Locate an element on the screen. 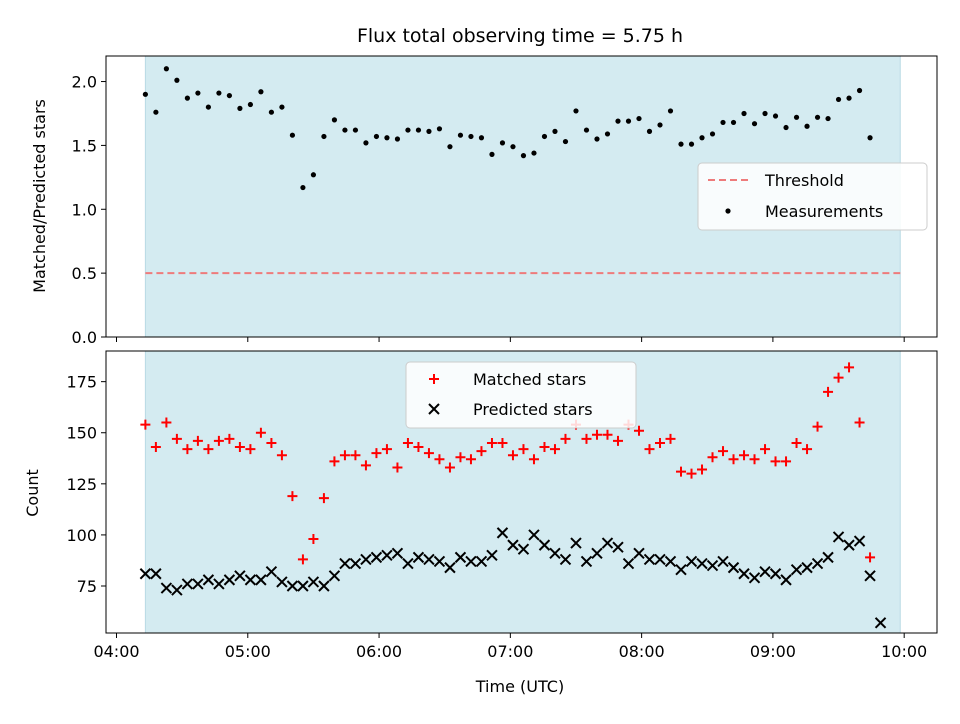 The height and width of the screenshot is (724, 960). top-y-tick-label: 0.0 is located at coordinates (84, 337).